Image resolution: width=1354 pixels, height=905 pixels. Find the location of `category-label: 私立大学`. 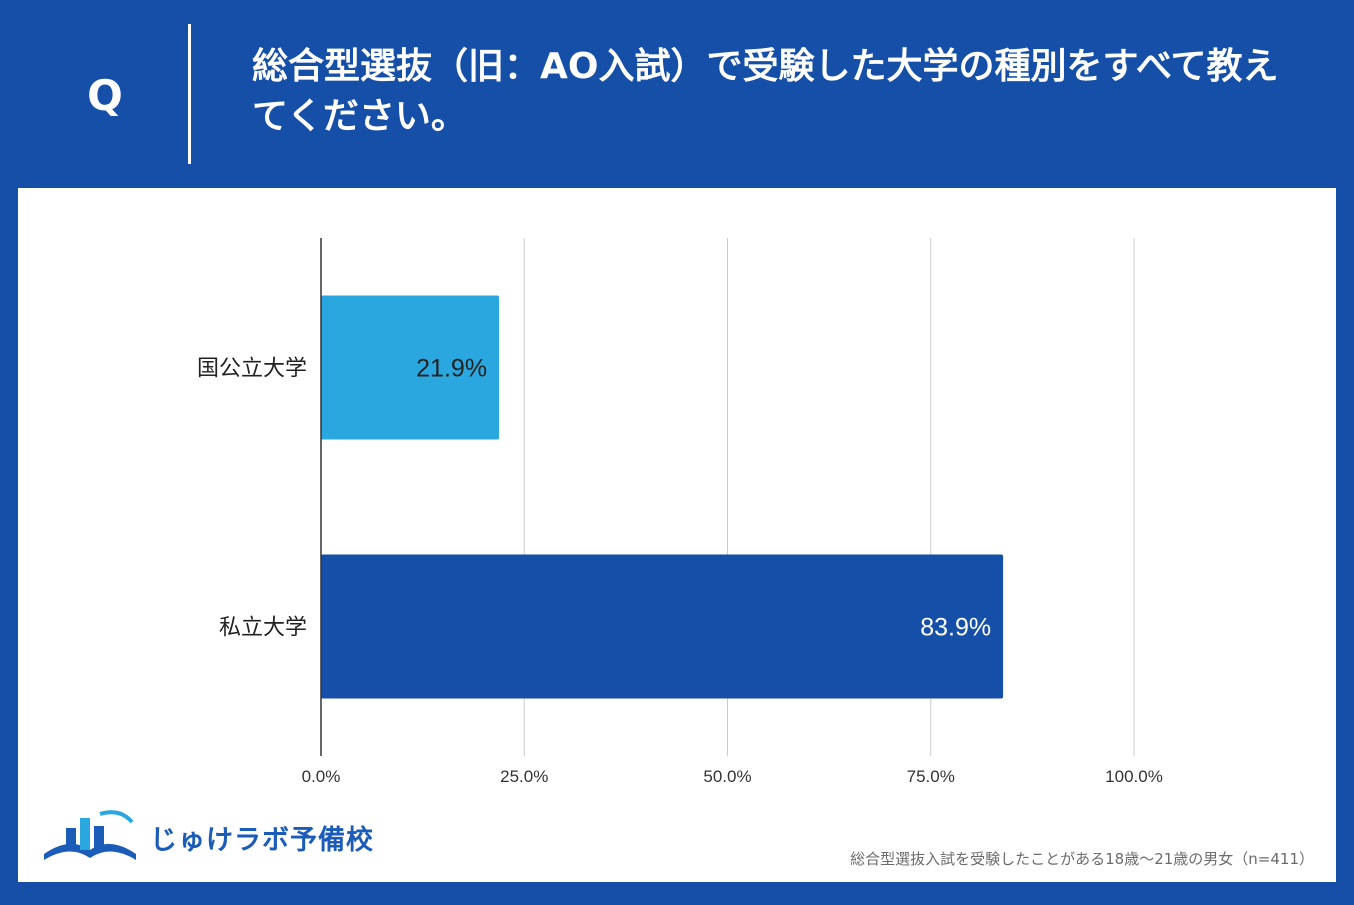

category-label: 私立大学 is located at coordinates (263, 628).